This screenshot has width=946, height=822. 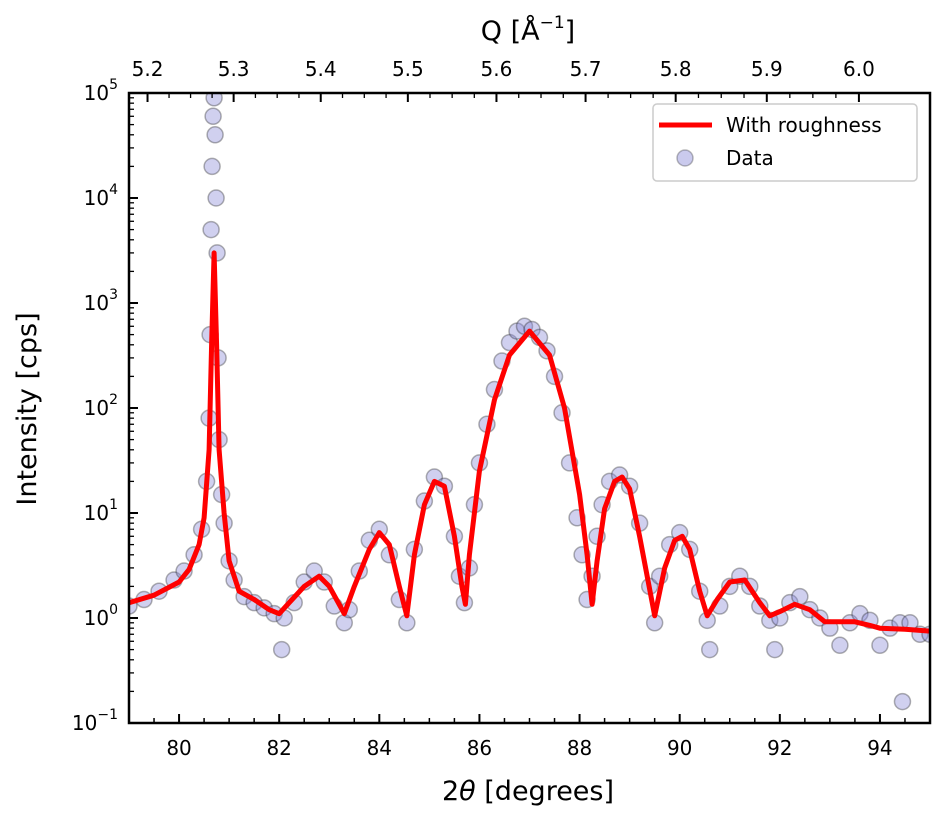 What do you see at coordinates (676, 69) in the screenshot?
I see `top-tick-label: 5.8` at bounding box center [676, 69].